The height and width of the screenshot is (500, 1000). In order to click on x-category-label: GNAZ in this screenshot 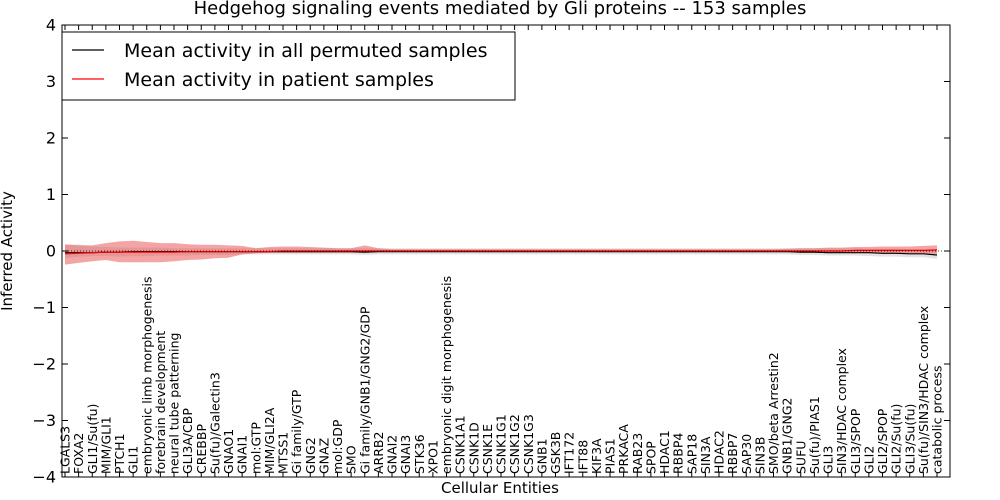, I will do `click(323, 456)`.